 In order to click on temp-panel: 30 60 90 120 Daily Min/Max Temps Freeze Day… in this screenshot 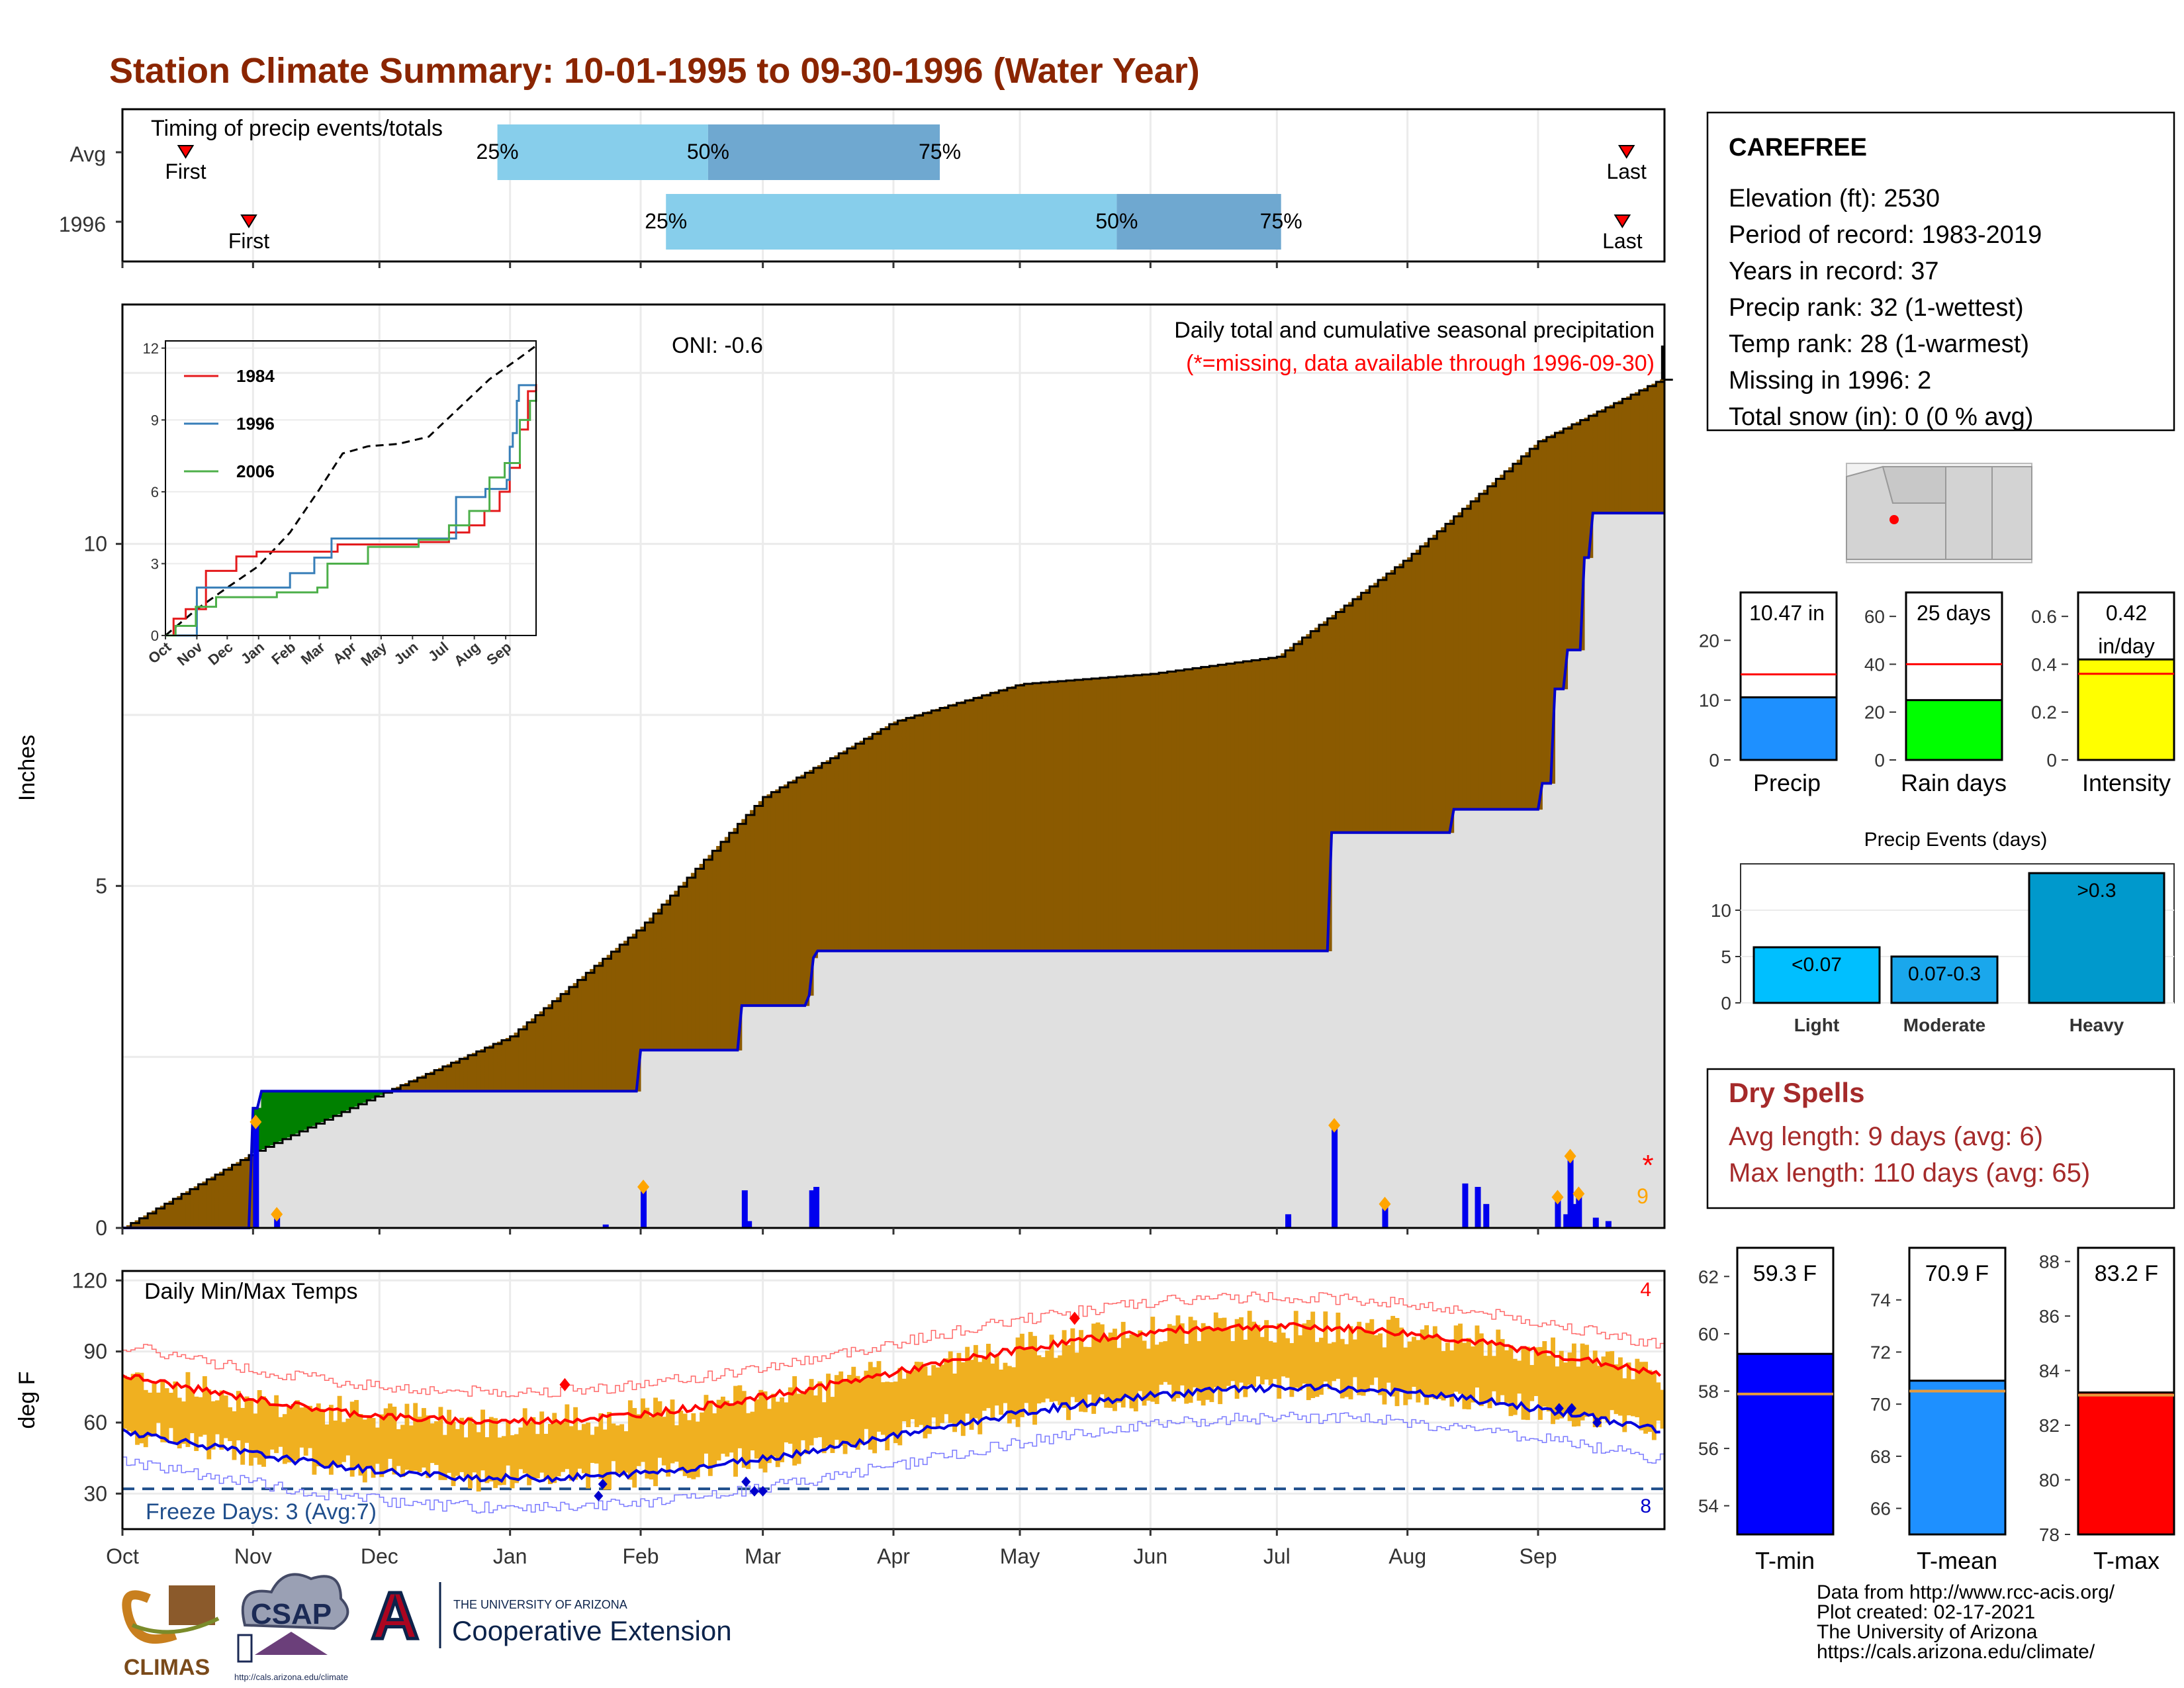, I will do `click(840, 1418)`.